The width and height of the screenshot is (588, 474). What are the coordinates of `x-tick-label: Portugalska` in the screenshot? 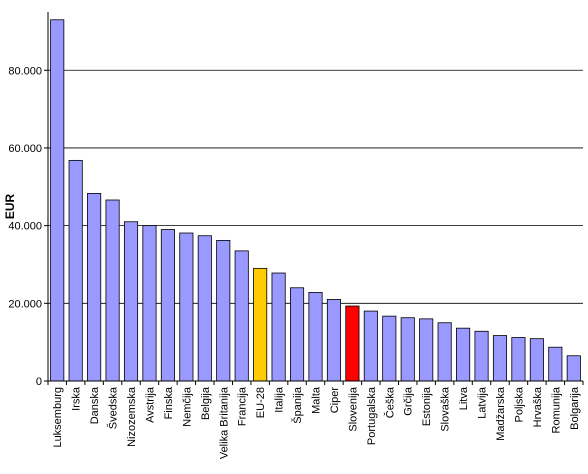 It's located at (372, 415).